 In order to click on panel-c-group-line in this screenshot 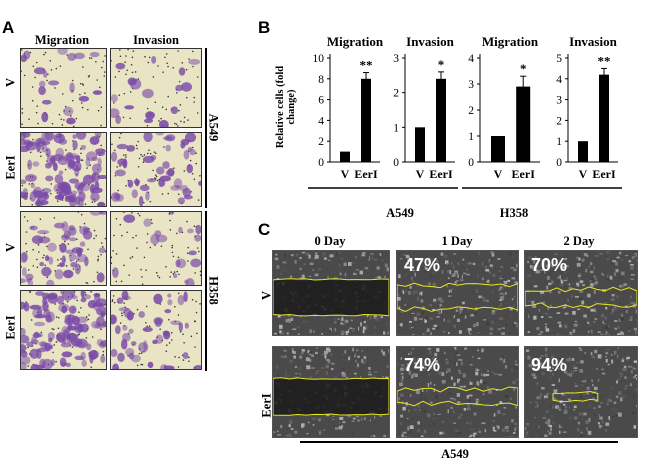, I will do `click(459, 442)`.